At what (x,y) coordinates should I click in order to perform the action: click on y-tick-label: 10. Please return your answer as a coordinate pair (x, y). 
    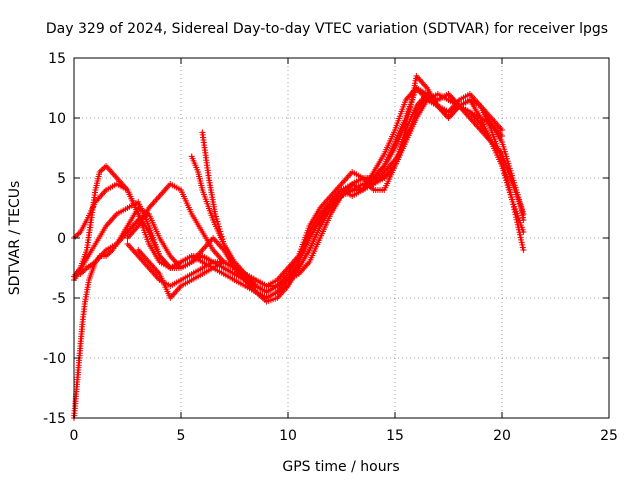
    Looking at the image, I should click on (57, 119).